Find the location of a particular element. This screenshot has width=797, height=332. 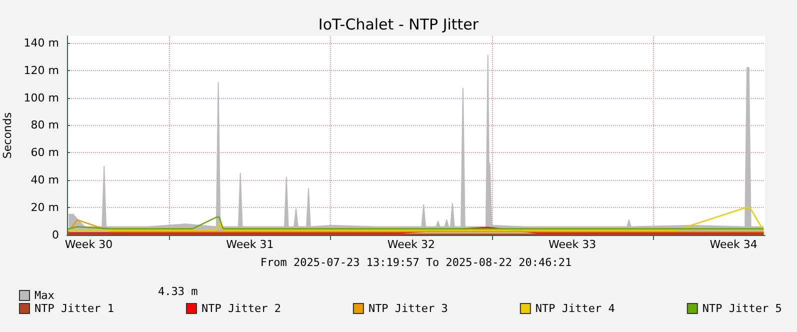

x-tick-label: Week 32 is located at coordinates (411, 244).